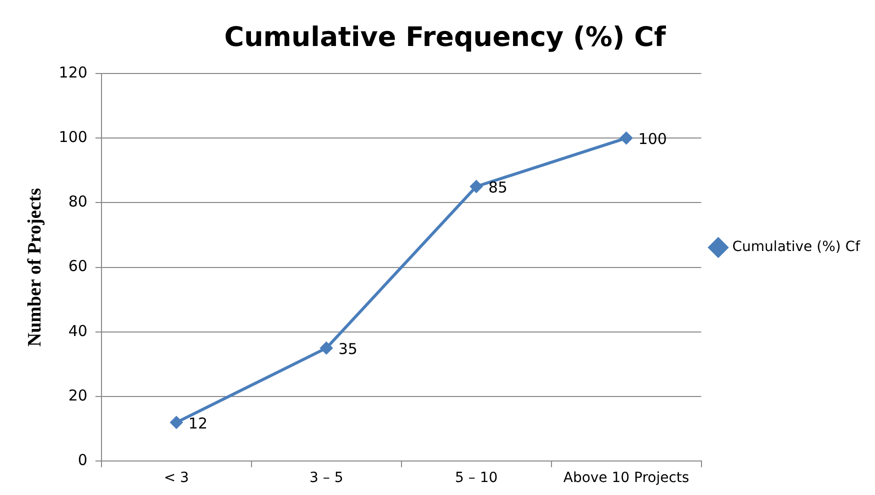 Image resolution: width=875 pixels, height=495 pixels. Describe the element at coordinates (198, 423) in the screenshot. I see `data-label: 12` at that location.